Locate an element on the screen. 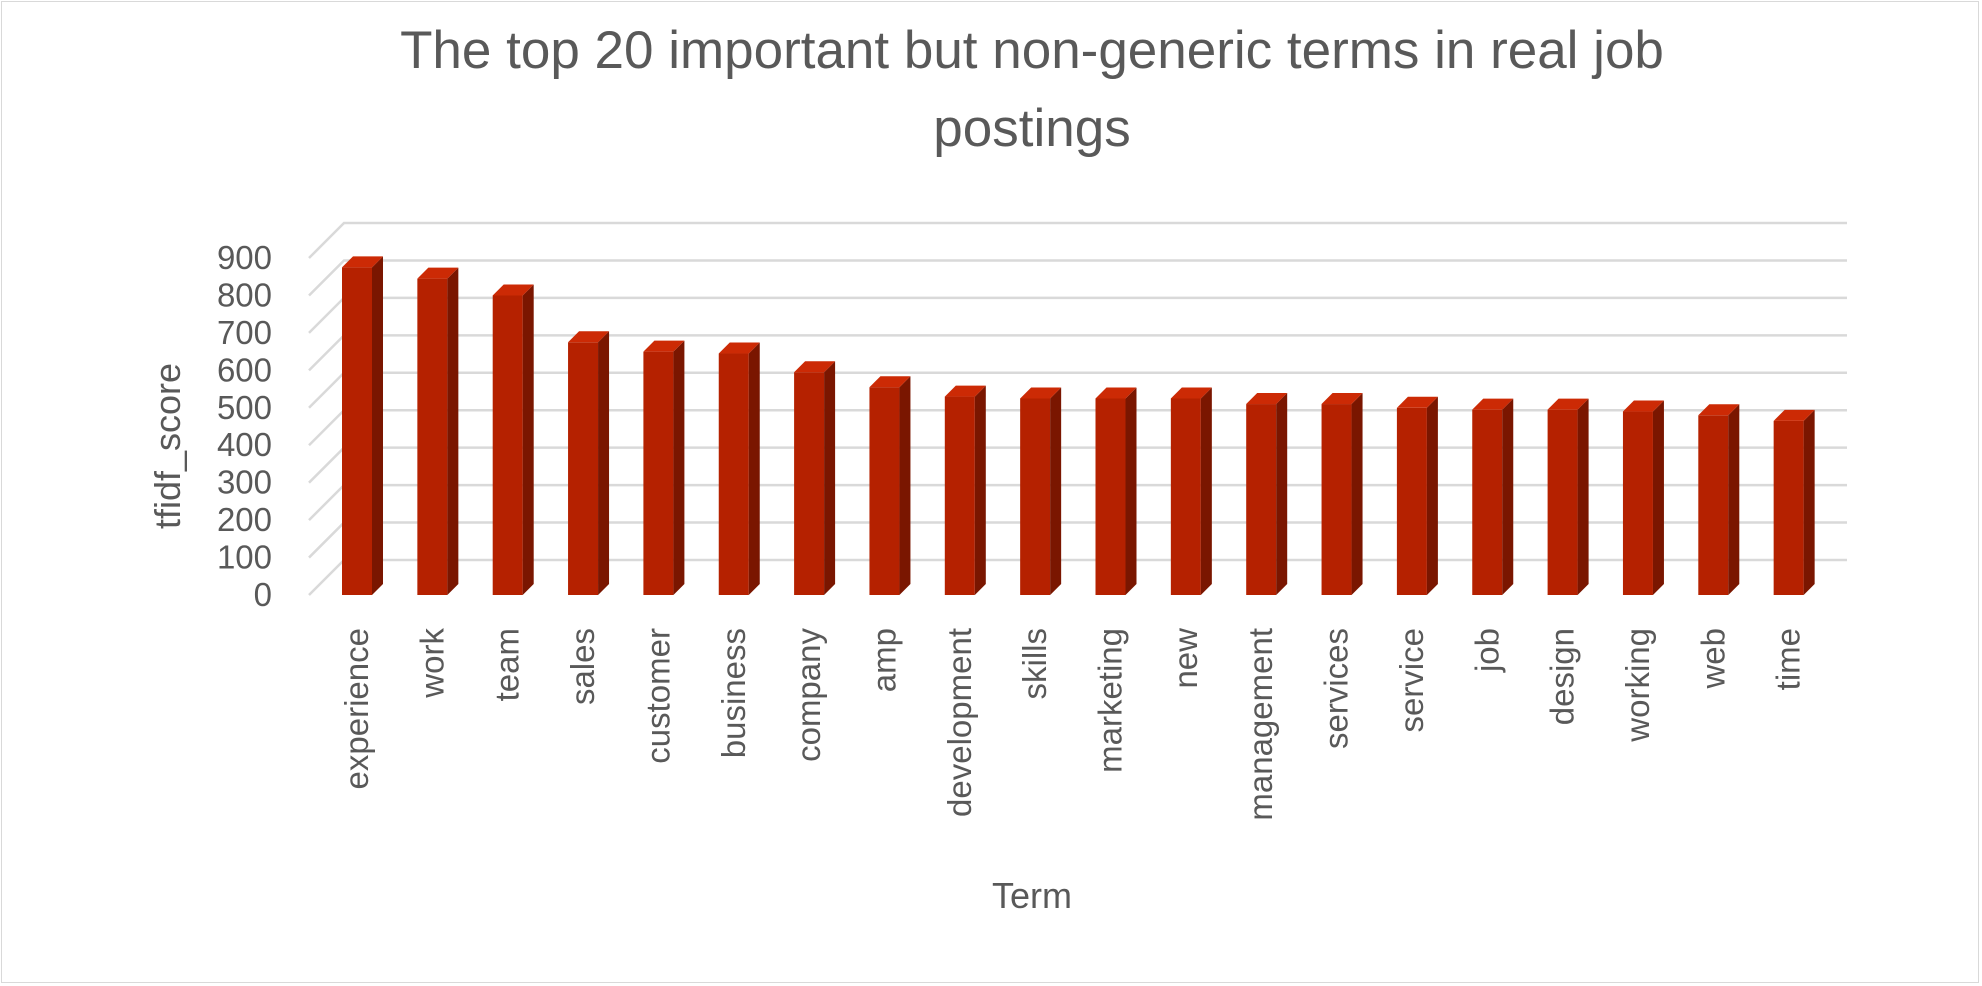 The width and height of the screenshot is (1982, 986). x-category-label: amp is located at coordinates (883, 660).